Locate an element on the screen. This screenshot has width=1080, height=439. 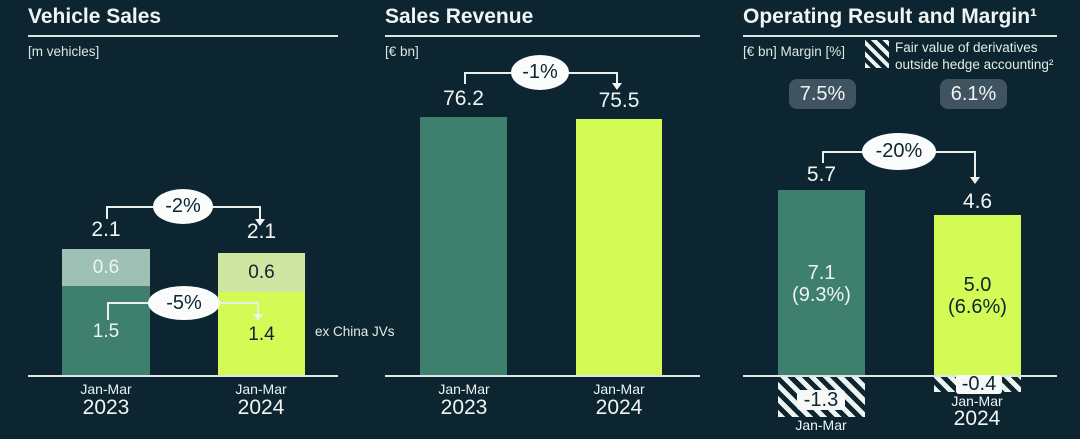
in-bar-label: 7.1 (9.3%) is located at coordinates (821, 283).